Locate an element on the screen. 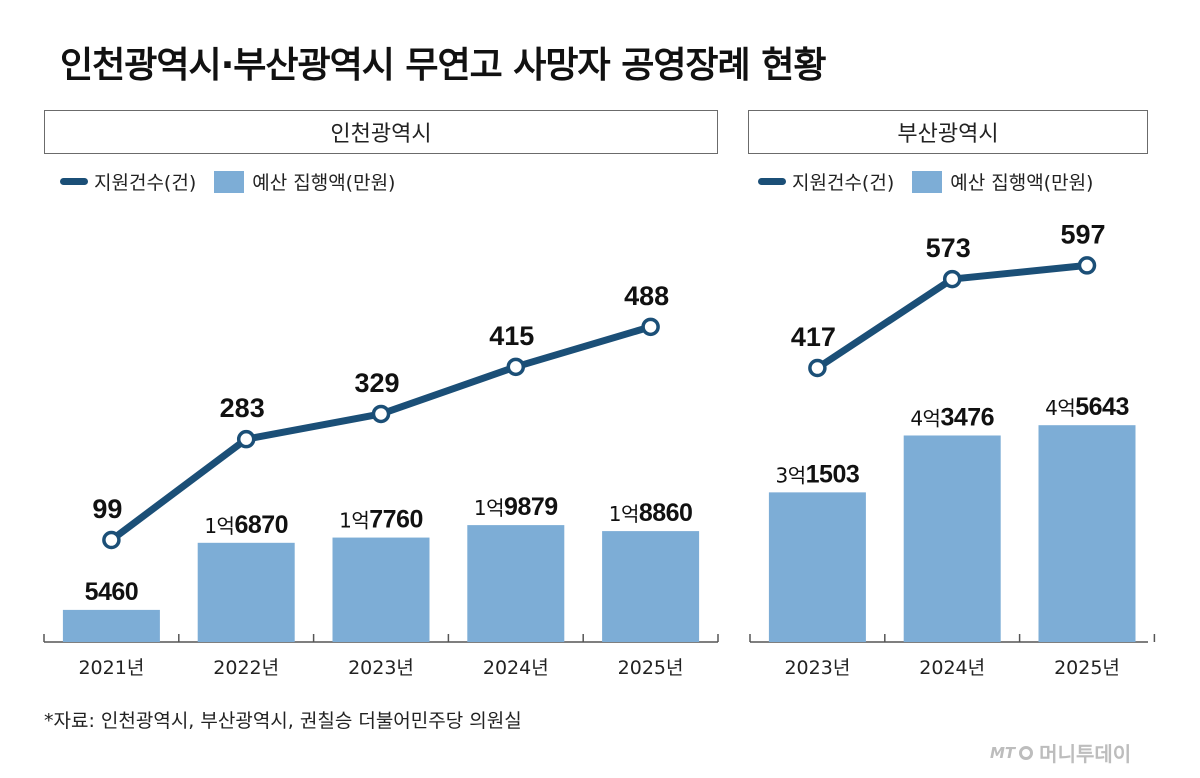 The width and height of the screenshot is (1200, 778). legend-busan: 지원건수(건) 예산 집행액(만원) is located at coordinates (925, 181).